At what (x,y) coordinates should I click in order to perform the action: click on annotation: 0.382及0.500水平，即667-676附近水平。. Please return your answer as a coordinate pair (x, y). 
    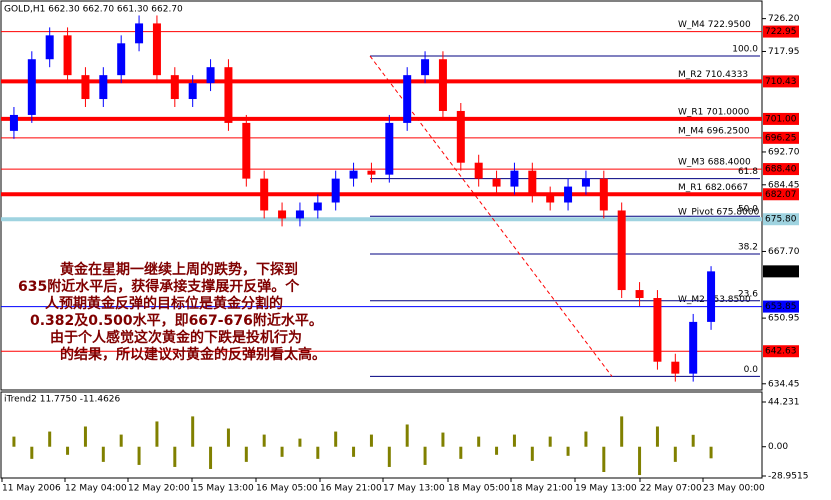
    Looking at the image, I should click on (176, 320).